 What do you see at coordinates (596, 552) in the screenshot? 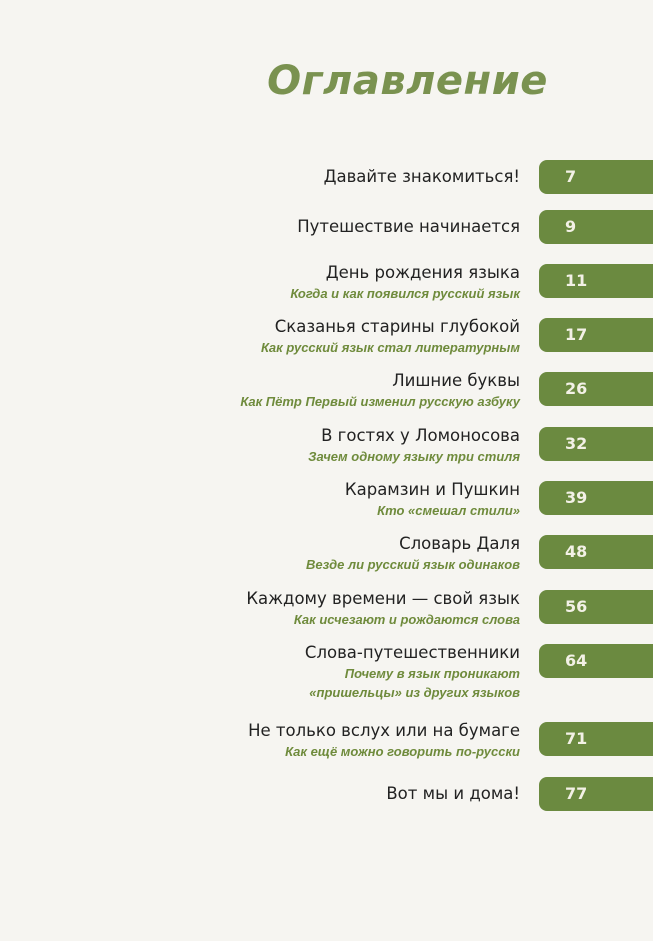
I see `page-number-badge: 48` at bounding box center [596, 552].